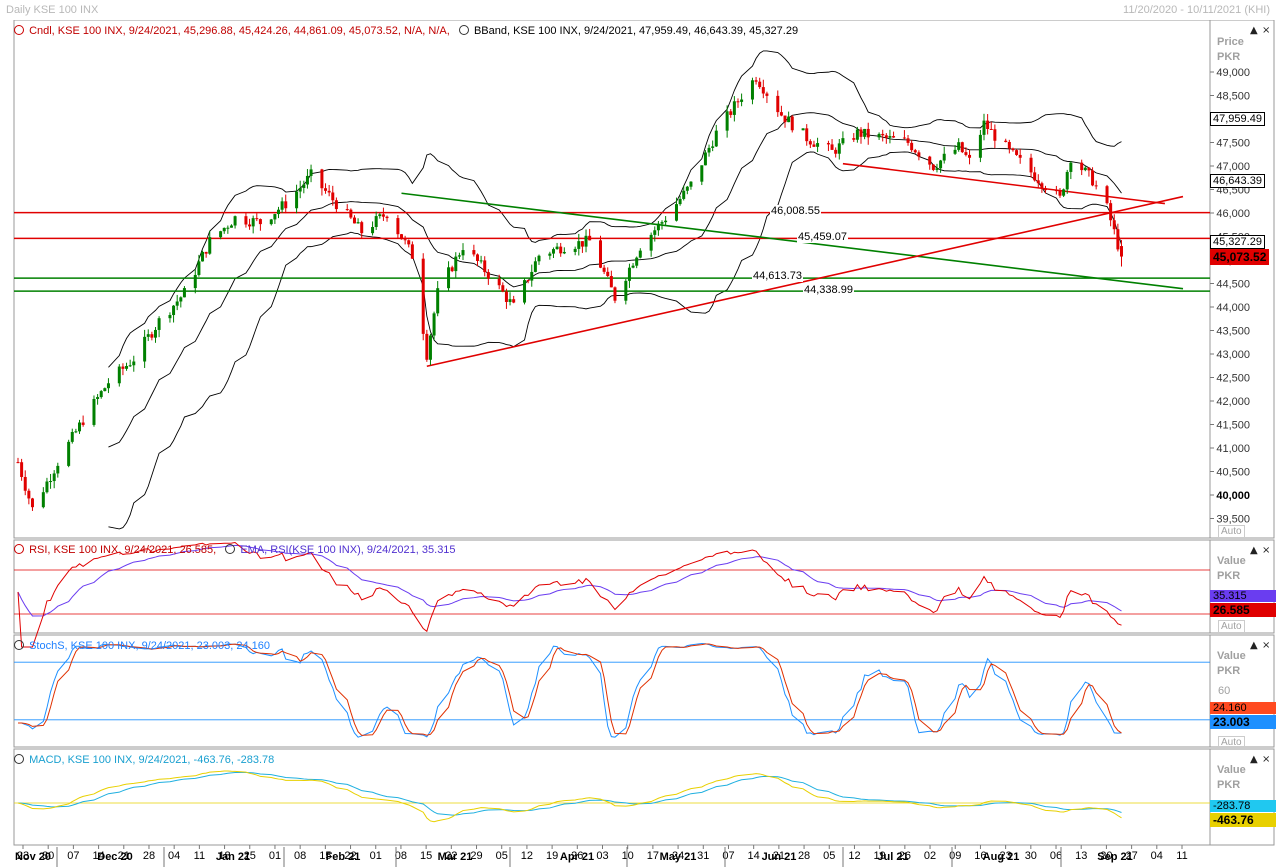 Image resolution: width=1276 pixels, height=867 pixels. What do you see at coordinates (892, 857) in the screenshot?
I see `month-label: Jul 21` at bounding box center [892, 857].